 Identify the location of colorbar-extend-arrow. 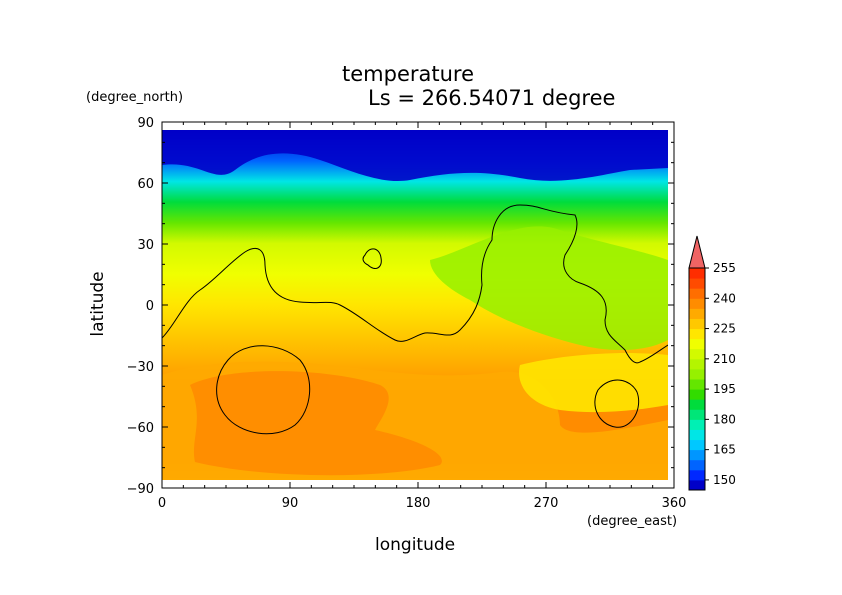
(697, 252).